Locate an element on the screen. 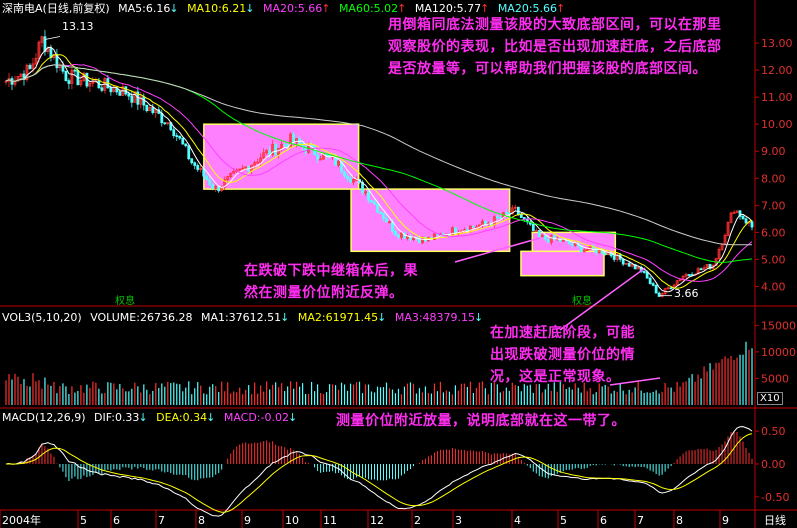  vol-y-tick-label: 15000 is located at coordinates (778, 325).